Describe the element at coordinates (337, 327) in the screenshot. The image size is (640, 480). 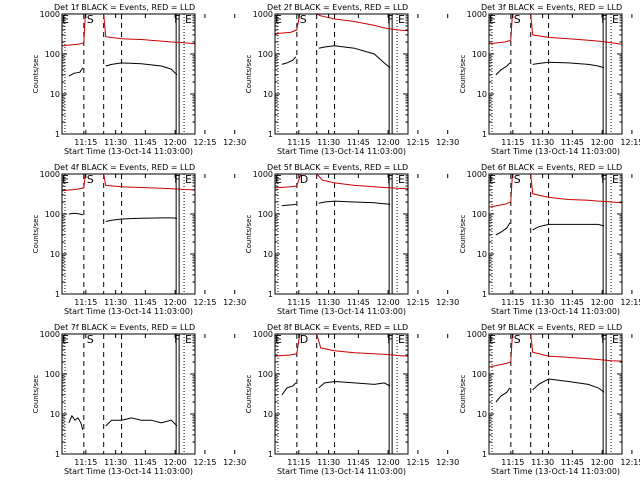
I see `panel-title: Det 8f BLACK = Events, RED = LLD` at that location.